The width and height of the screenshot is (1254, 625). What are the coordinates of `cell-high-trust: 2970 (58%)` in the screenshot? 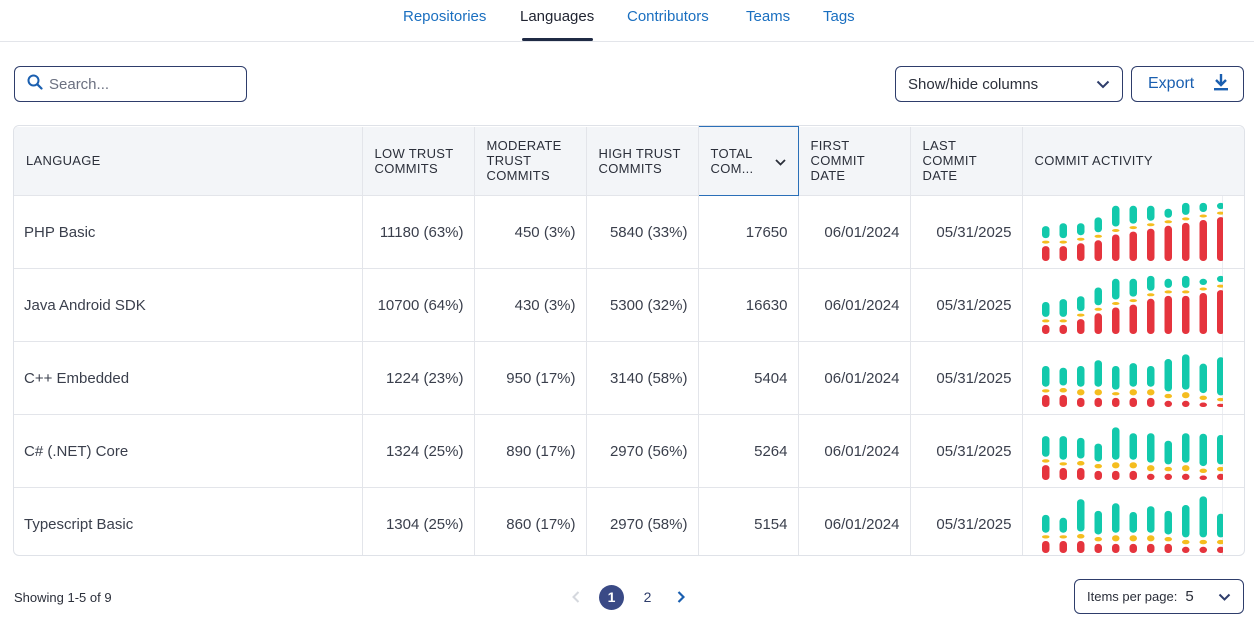 It's located at (642, 521).